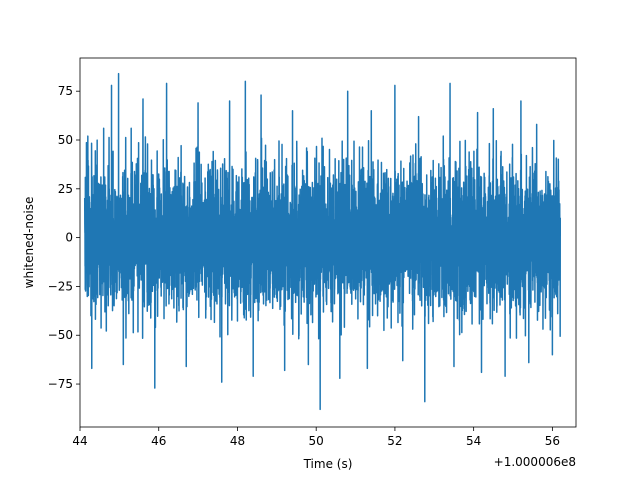 The width and height of the screenshot is (640, 480). Describe the element at coordinates (65, 140) in the screenshot. I see `y-tick-label: 50` at that location.